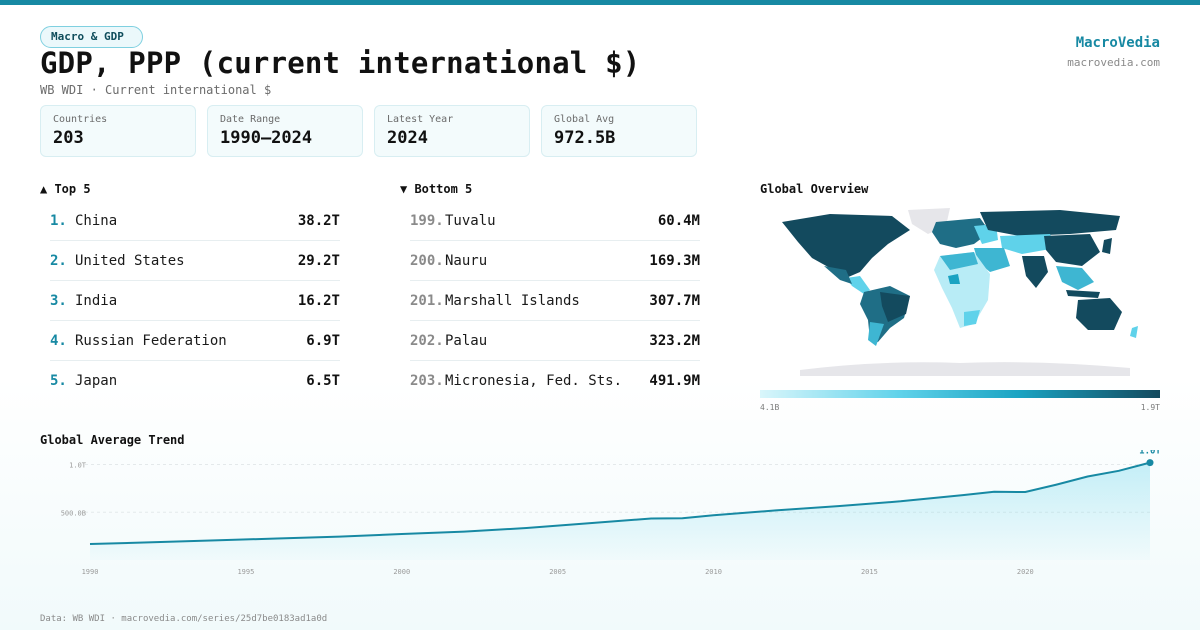  I want to click on y-tick-label: 1.0T, so click(78, 466).